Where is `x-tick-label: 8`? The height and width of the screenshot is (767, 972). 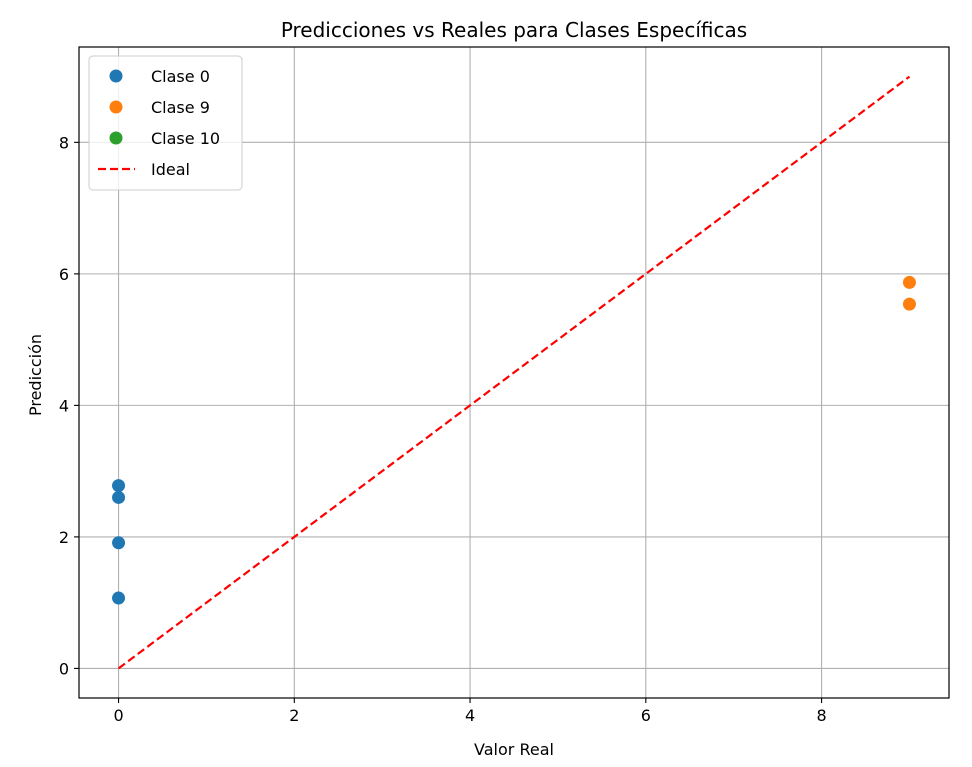 x-tick-label: 8 is located at coordinates (821, 715).